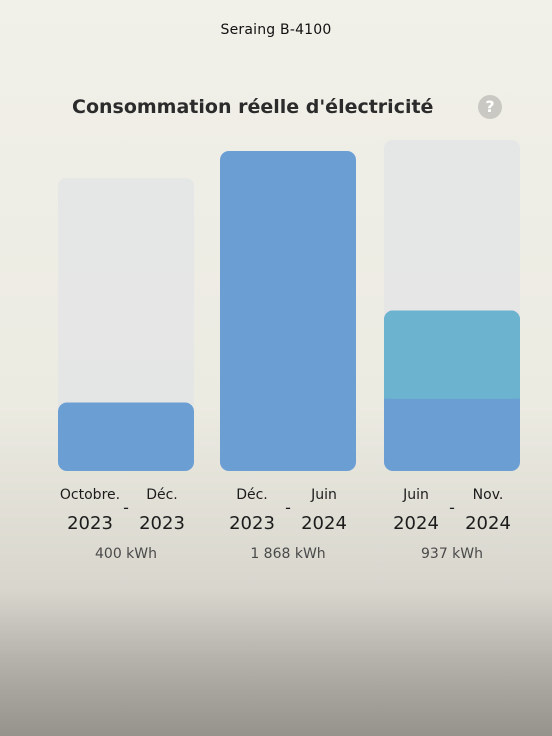 Image resolution: width=552 pixels, height=736 pixels. What do you see at coordinates (490, 107) in the screenshot?
I see `help-icon: ?` at bounding box center [490, 107].